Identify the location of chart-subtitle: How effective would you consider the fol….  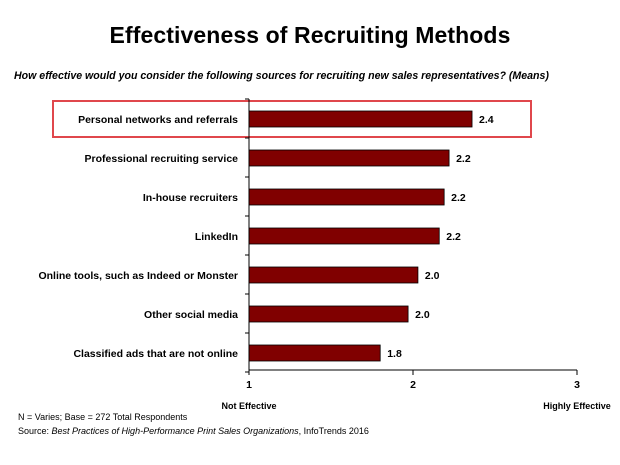
(281, 76).